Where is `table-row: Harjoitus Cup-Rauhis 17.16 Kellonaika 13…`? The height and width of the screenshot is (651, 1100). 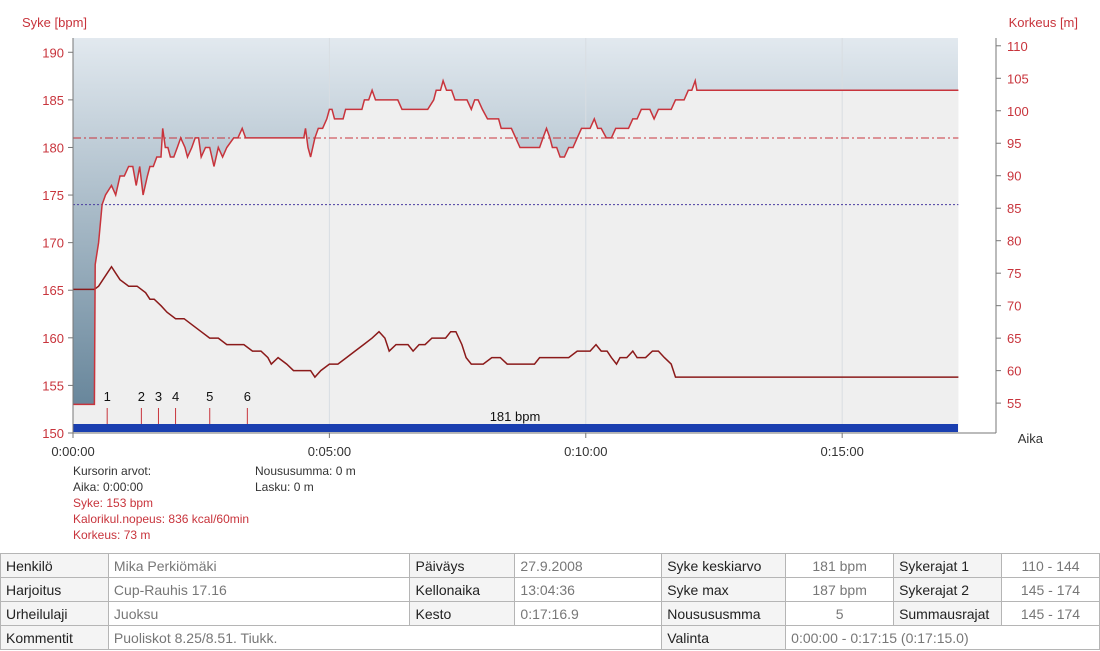
table-row: Harjoitus Cup-Rauhis 17.16 Kellonaika 13… is located at coordinates (550, 589).